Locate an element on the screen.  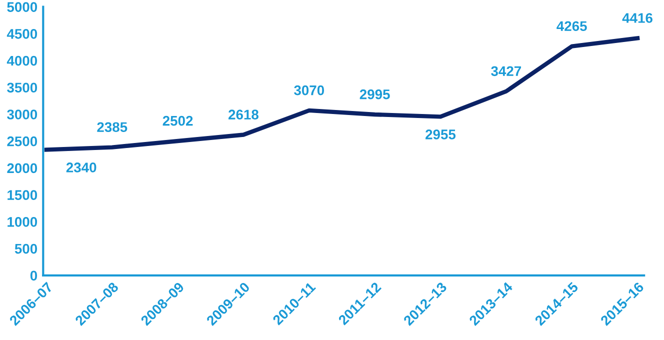
y-tick-label: 4500 is located at coordinates (22, 33).